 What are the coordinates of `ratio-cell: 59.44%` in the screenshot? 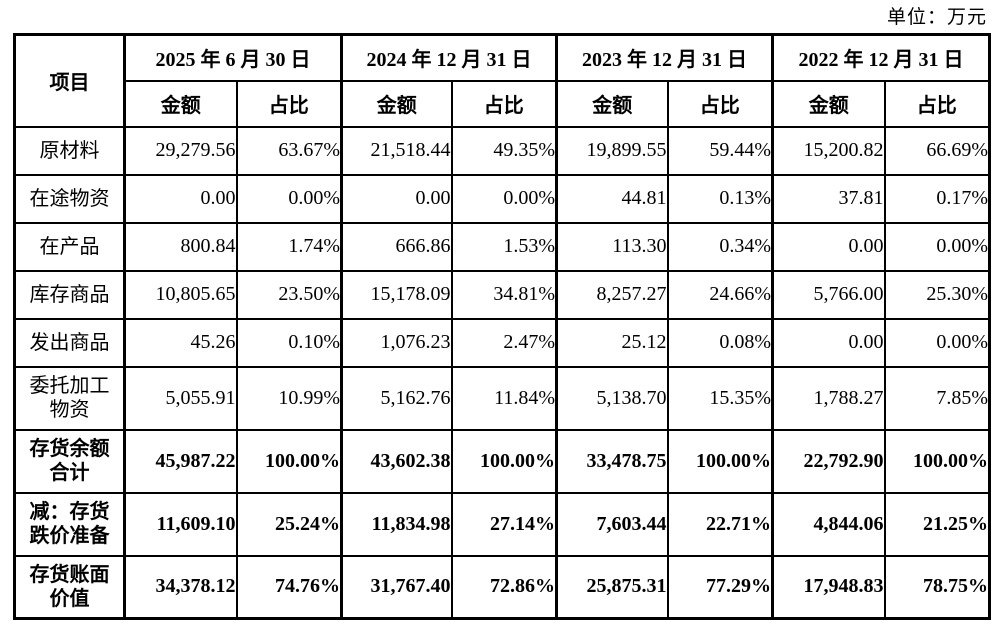 It's located at (720, 150).